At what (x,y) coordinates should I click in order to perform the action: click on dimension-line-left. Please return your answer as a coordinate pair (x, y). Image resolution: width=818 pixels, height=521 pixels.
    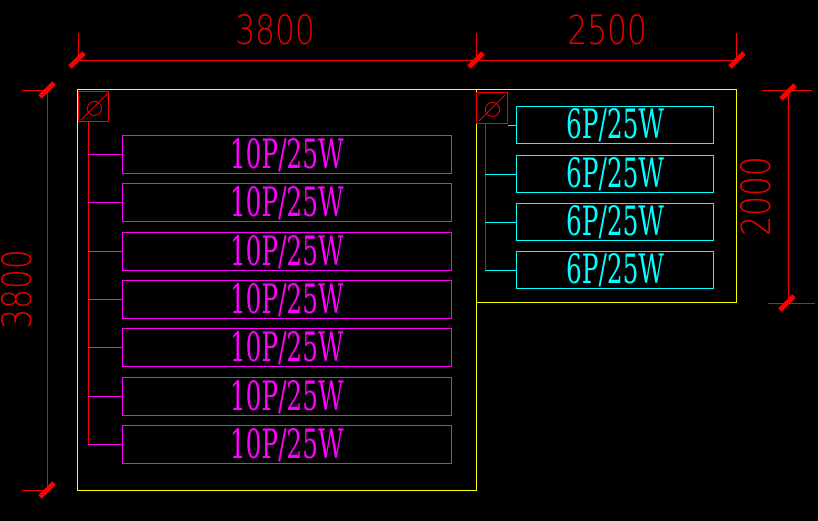
    Looking at the image, I should click on (47, 290).